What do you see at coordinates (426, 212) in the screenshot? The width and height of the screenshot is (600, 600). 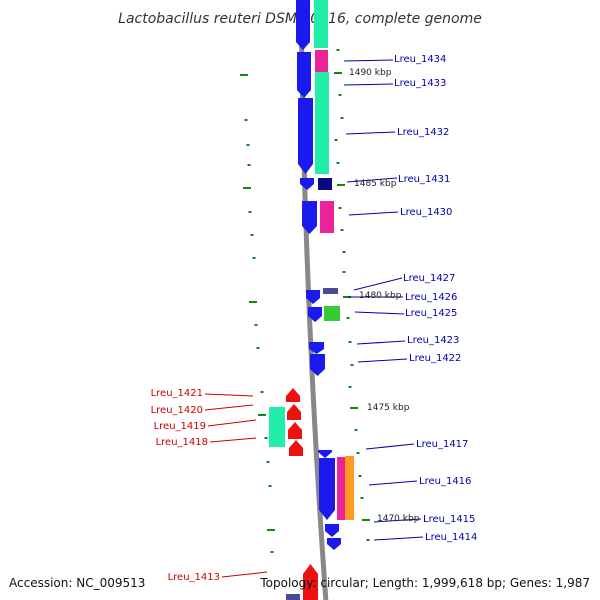 I see `gene-label-lreu-1430: Lreu_1430` at bounding box center [426, 212].